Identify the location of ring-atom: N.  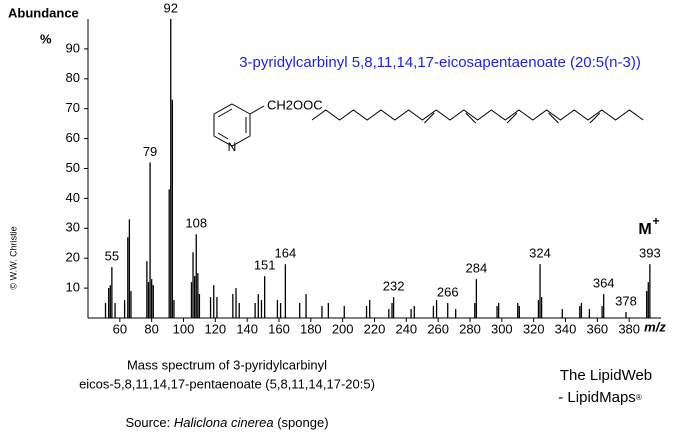
(232, 147).